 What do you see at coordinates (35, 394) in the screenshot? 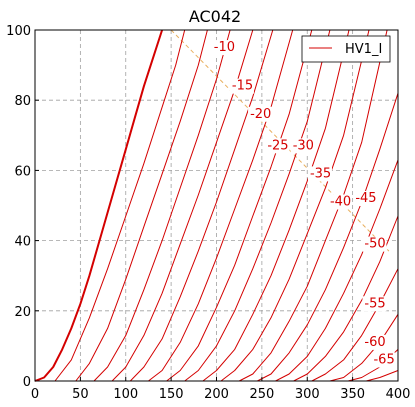
I see `x-tick-label: 0` at bounding box center [35, 394].